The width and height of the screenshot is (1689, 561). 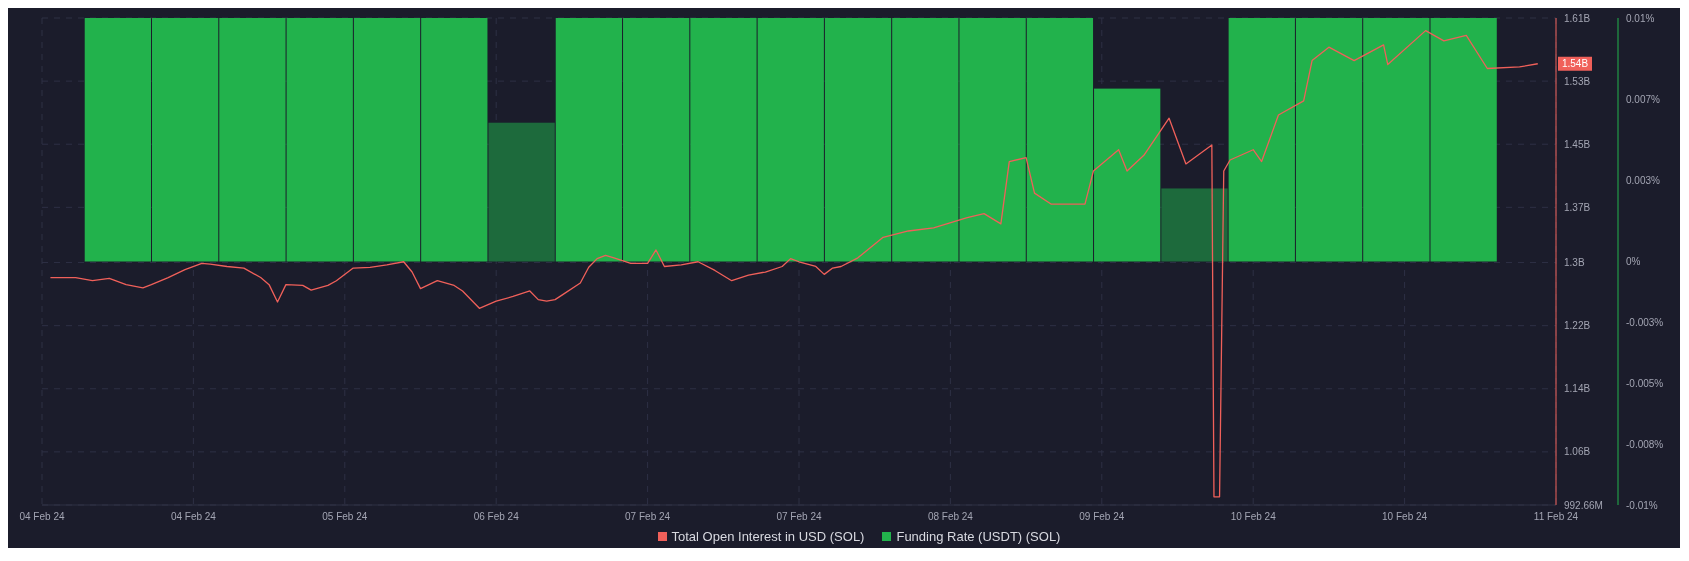 What do you see at coordinates (1556, 517) in the screenshot?
I see `x-tick-label: 11 Feb 24` at bounding box center [1556, 517].